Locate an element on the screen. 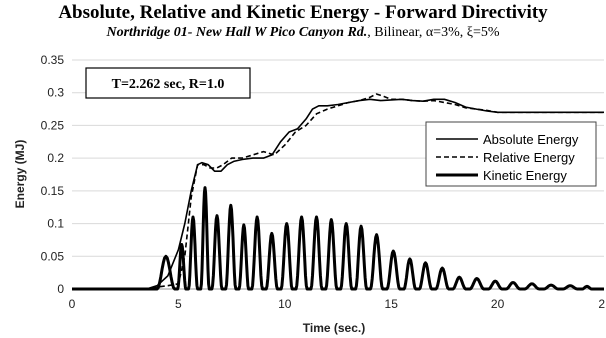  x-tick-label: 5 is located at coordinates (178, 304).